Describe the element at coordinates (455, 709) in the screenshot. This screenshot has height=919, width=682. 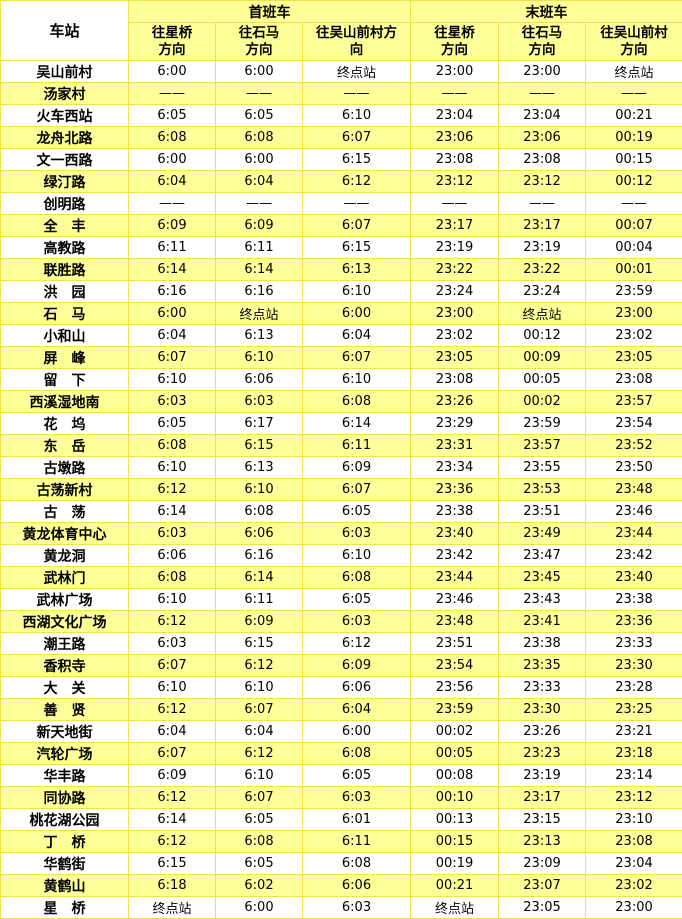
I see `time-cell: 23:59` at that location.